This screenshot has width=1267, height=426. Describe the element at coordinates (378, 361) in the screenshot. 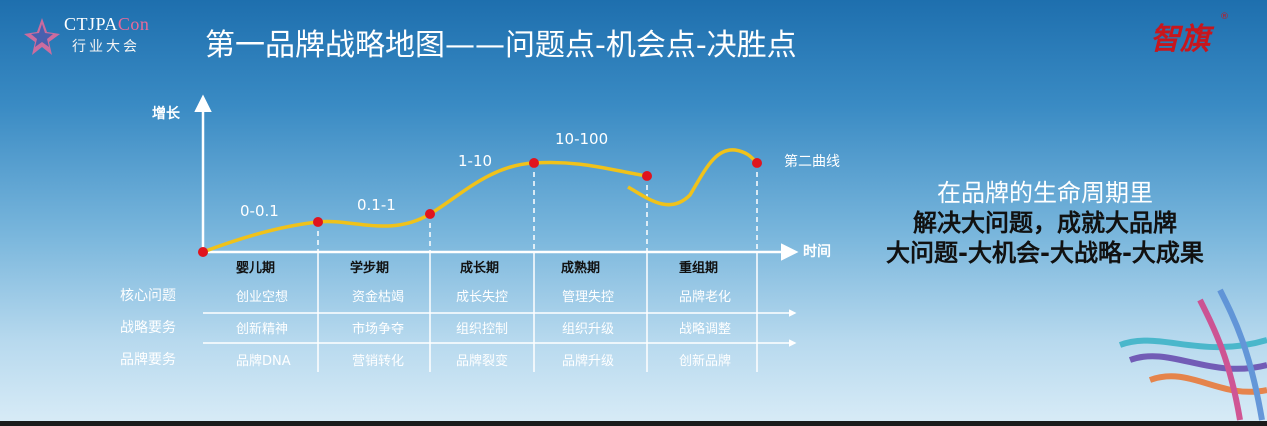

I see `table-cell: 营销转化` at that location.